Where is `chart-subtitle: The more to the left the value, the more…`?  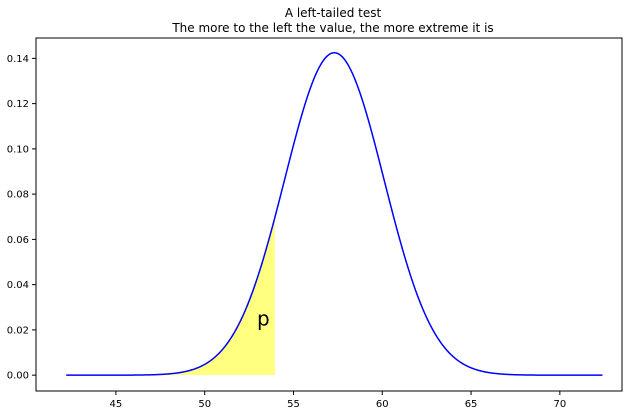 chart-subtitle: The more to the left the value, the more… is located at coordinates (332, 28).